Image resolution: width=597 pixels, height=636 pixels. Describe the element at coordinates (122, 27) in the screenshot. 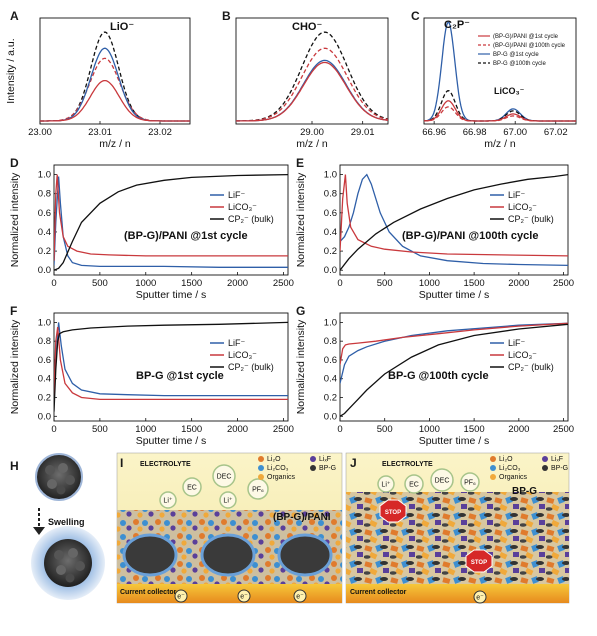

I see `peak-annotation: LiO⁻` at that location.